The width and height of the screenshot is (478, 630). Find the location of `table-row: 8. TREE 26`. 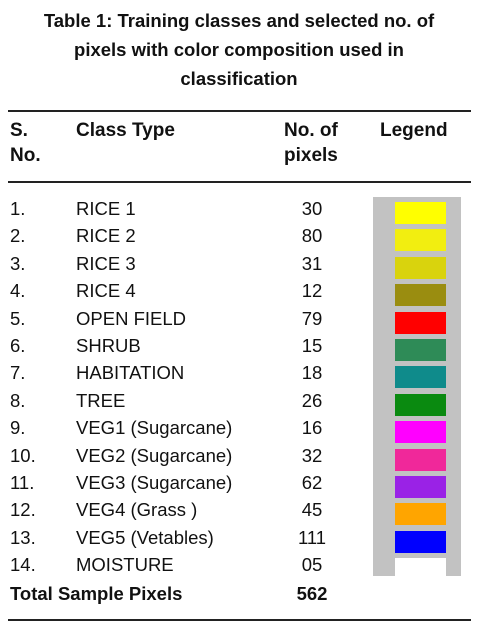

table-row: 8. TREE 26 is located at coordinates (239, 400).